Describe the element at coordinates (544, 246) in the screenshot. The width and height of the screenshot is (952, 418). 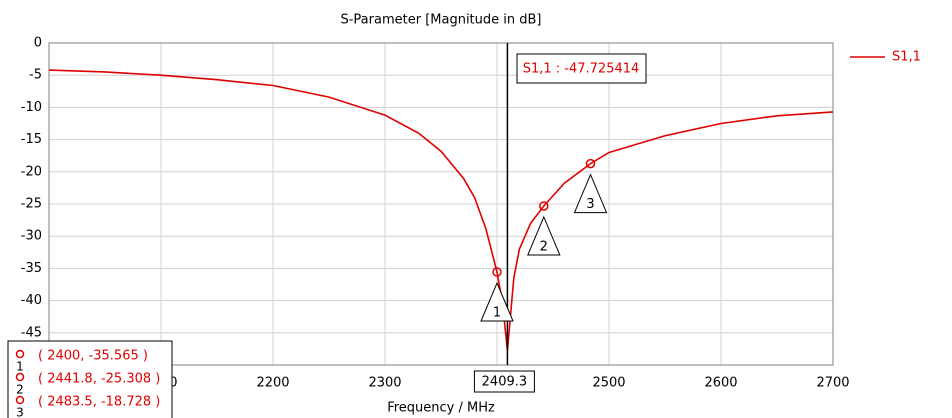
I see `marker-id: 2` at that location.